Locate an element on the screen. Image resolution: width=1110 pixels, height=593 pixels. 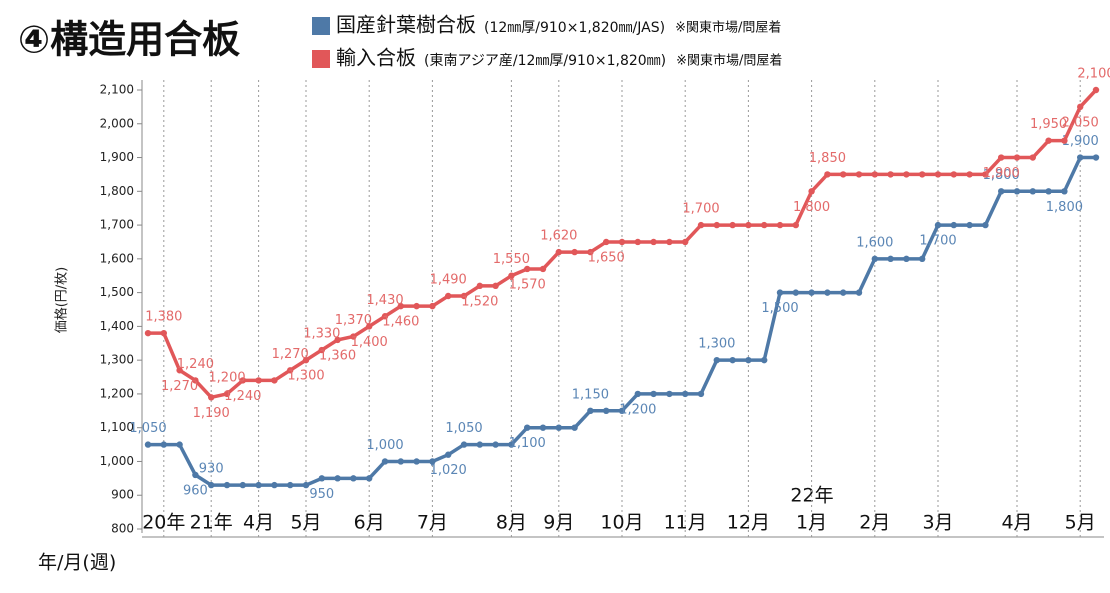
y-tick-label: 1,300 is located at coordinates (117, 360).